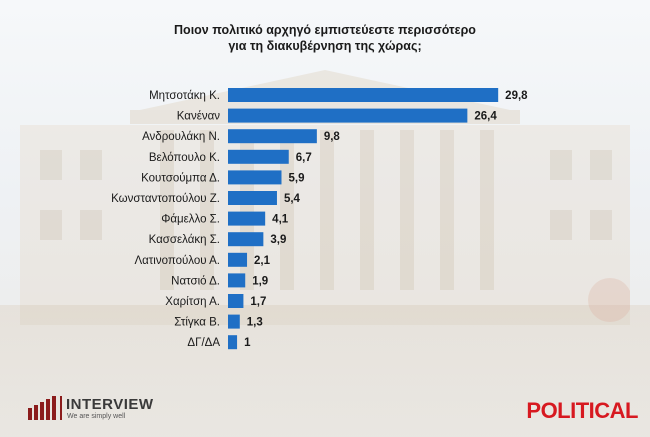  I want to click on category-label: Χαρίτση Α., so click(192, 302).